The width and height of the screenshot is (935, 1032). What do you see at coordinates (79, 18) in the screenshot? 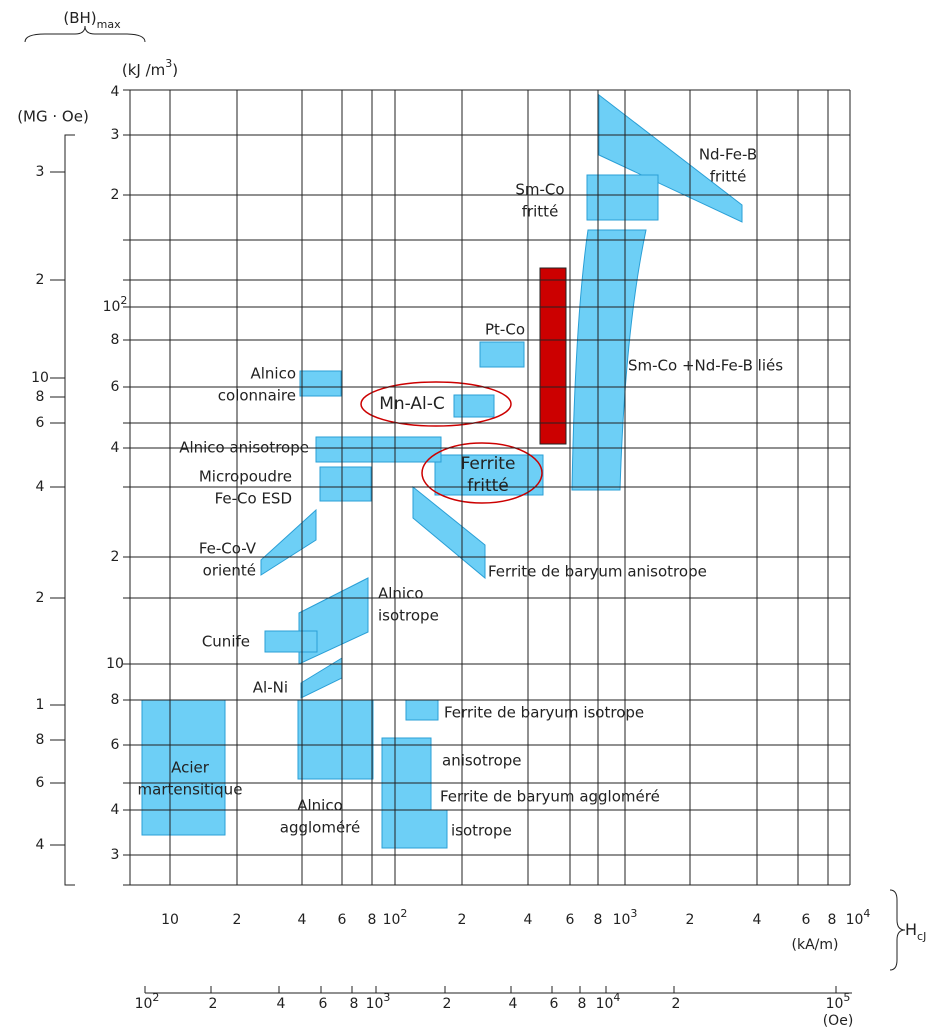
I see `text-part: (BH)` at bounding box center [79, 18].